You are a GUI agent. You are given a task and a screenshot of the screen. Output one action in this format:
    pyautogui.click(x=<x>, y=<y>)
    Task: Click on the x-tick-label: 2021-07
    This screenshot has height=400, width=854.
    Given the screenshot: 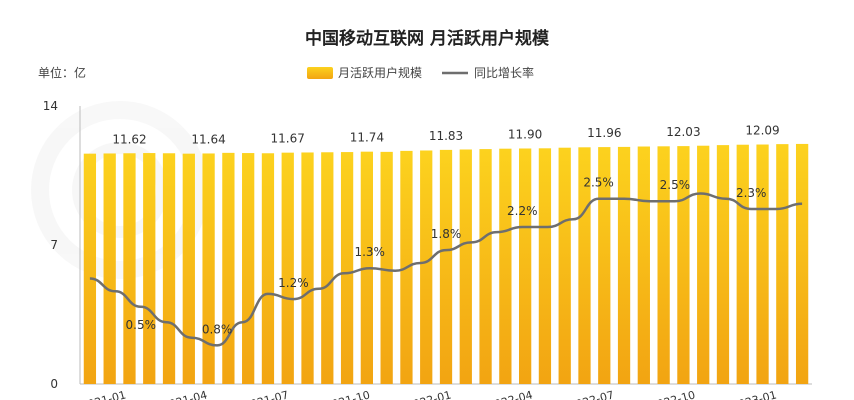 What is the action you would take?
    pyautogui.click(x=266, y=394)
    